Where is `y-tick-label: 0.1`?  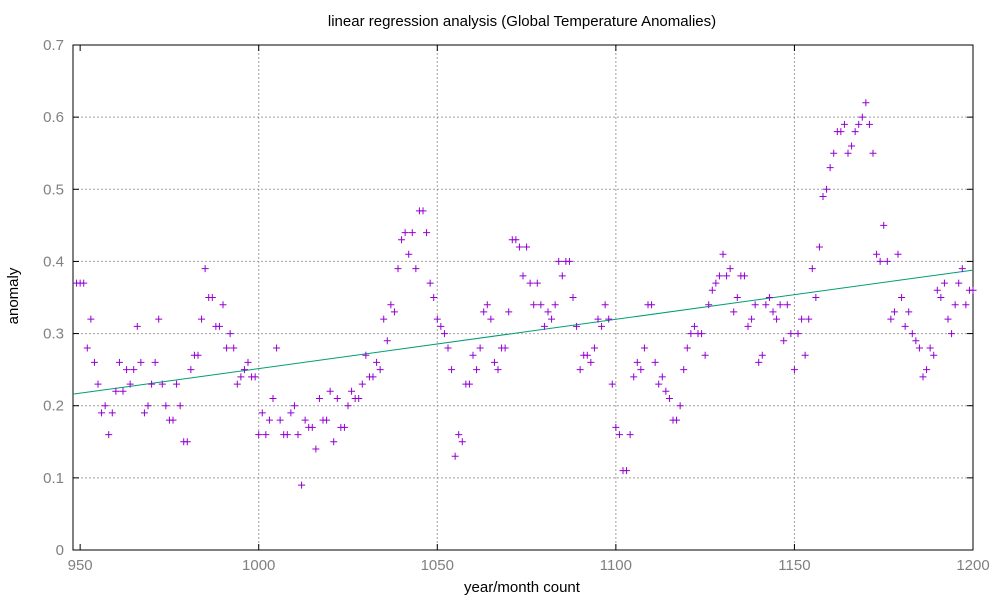 y-tick-label: 0.1 is located at coordinates (53, 478).